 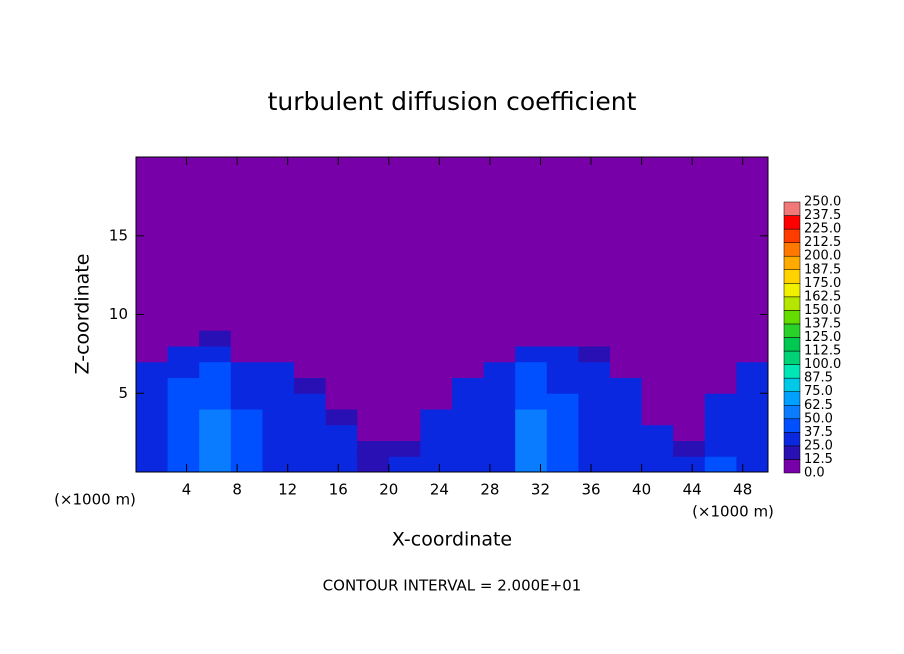 What do you see at coordinates (818, 418) in the screenshot?
I see `colorbar-label: 50.0` at bounding box center [818, 418].